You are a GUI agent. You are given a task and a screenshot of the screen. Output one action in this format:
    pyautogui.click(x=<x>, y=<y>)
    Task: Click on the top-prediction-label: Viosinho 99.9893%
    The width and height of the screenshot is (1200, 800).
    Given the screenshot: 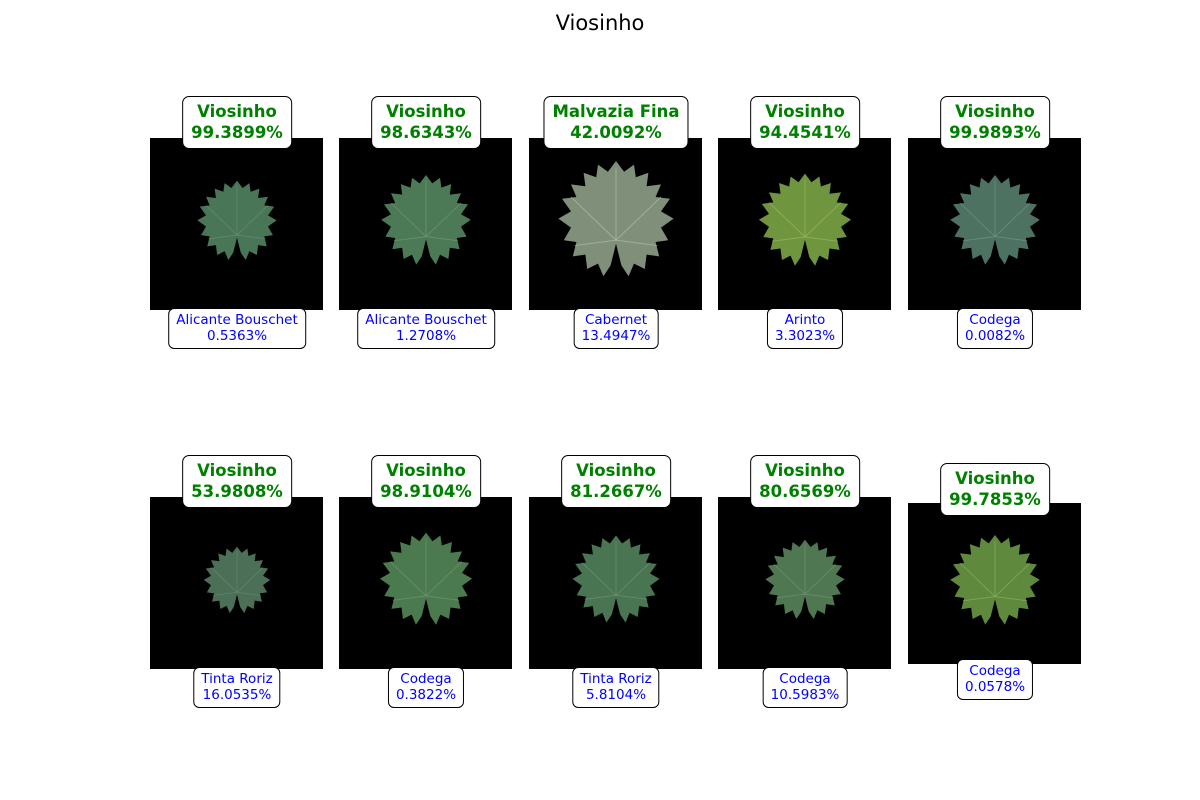 What is the action you would take?
    pyautogui.click(x=995, y=122)
    